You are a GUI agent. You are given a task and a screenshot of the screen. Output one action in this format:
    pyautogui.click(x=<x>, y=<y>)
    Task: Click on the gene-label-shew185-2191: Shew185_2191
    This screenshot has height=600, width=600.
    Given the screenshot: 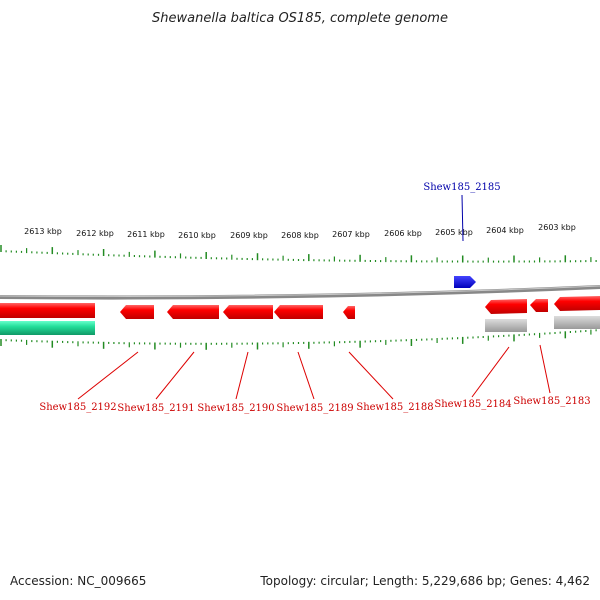 What is the action you would take?
    pyautogui.click(x=155, y=408)
    